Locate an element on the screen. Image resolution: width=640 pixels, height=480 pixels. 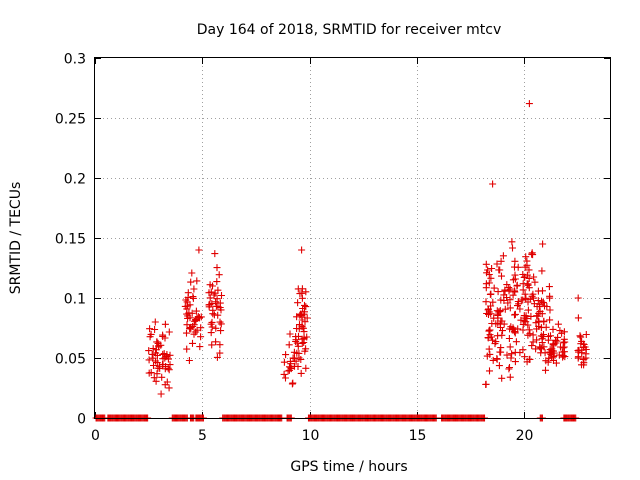
x-tick-label: 10 is located at coordinates (311, 436).